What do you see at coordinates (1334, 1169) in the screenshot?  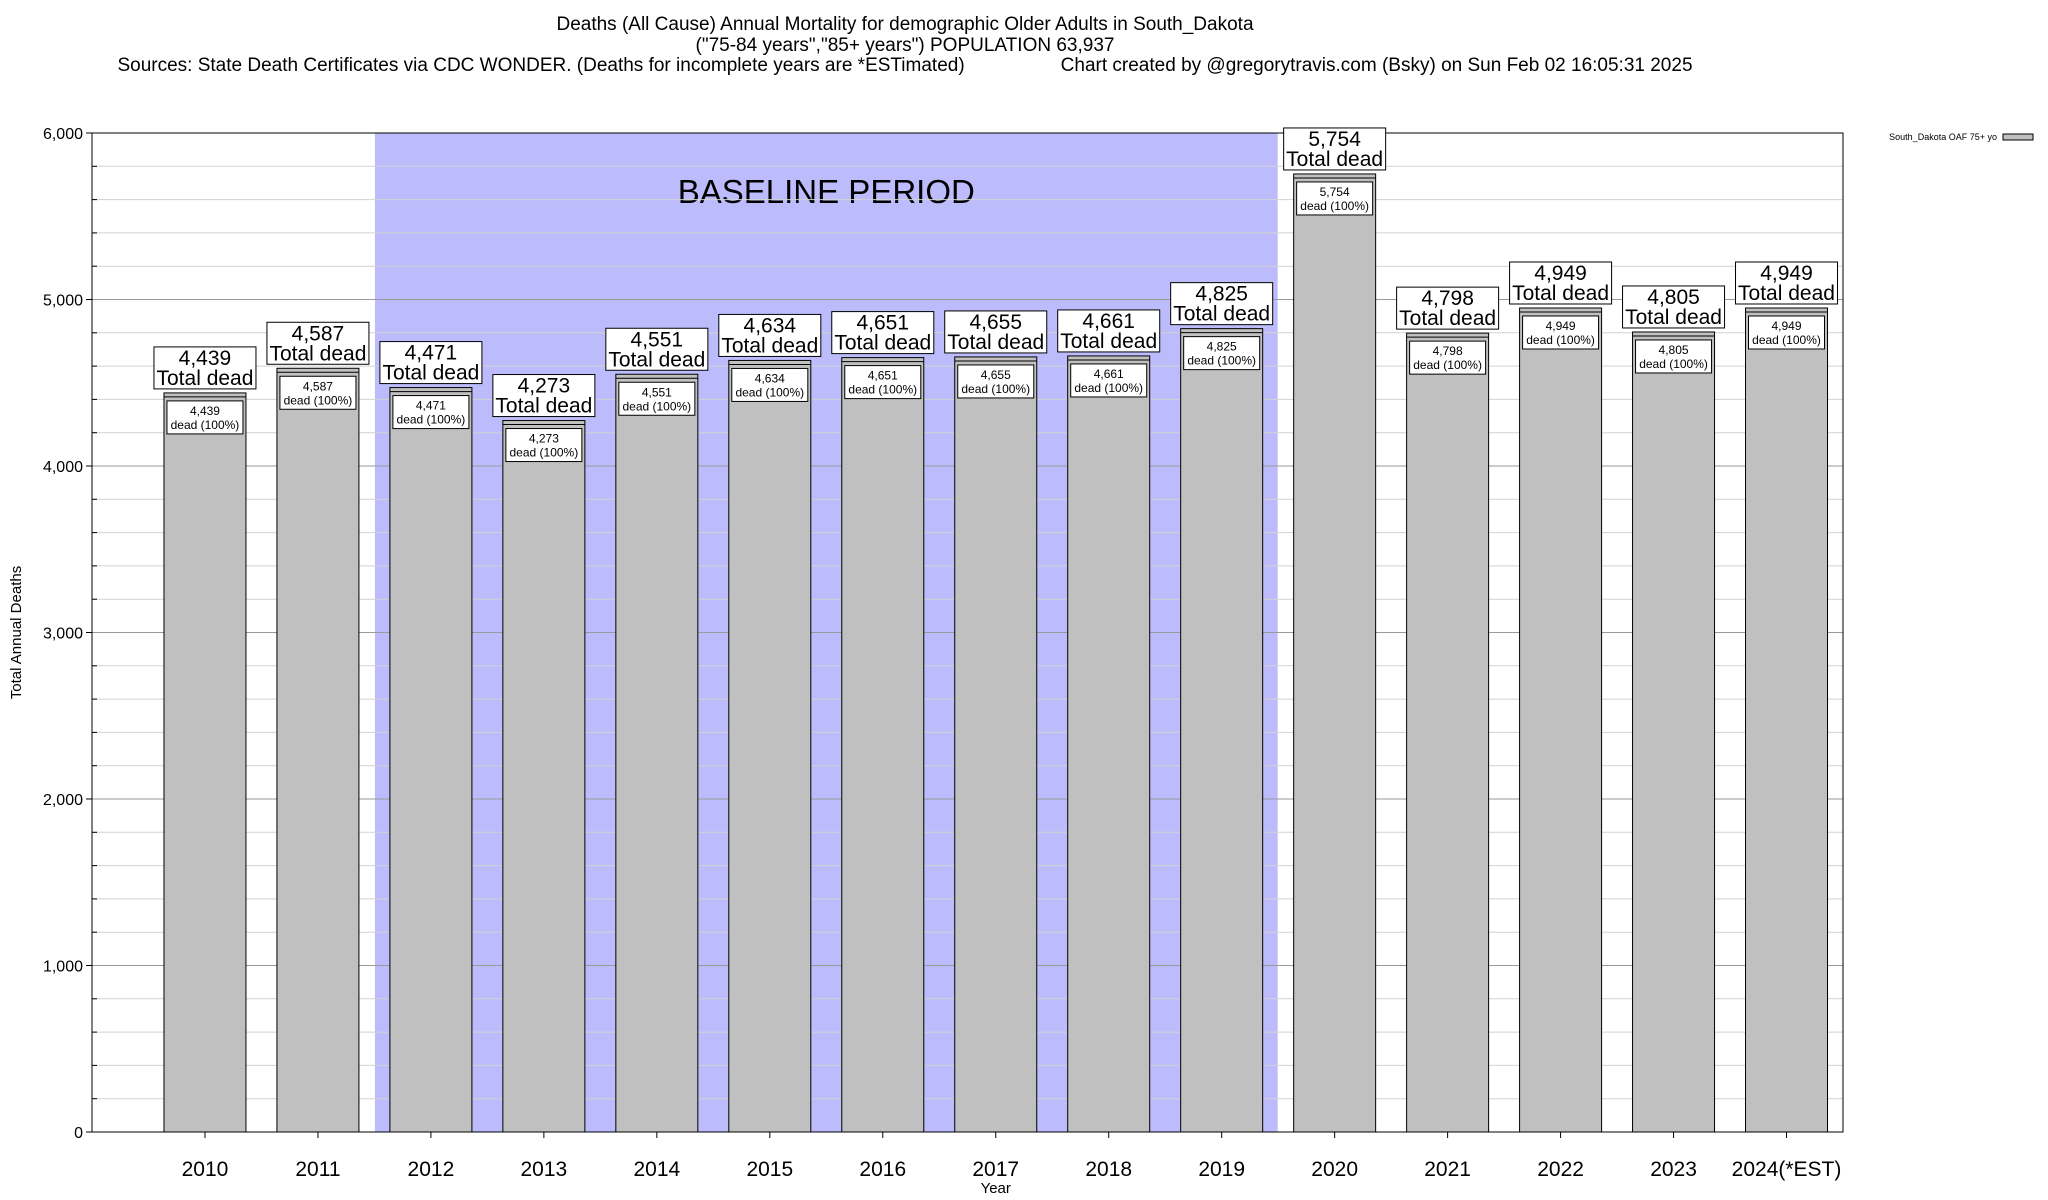 I see `x-tick-label: 2020` at bounding box center [1334, 1169].